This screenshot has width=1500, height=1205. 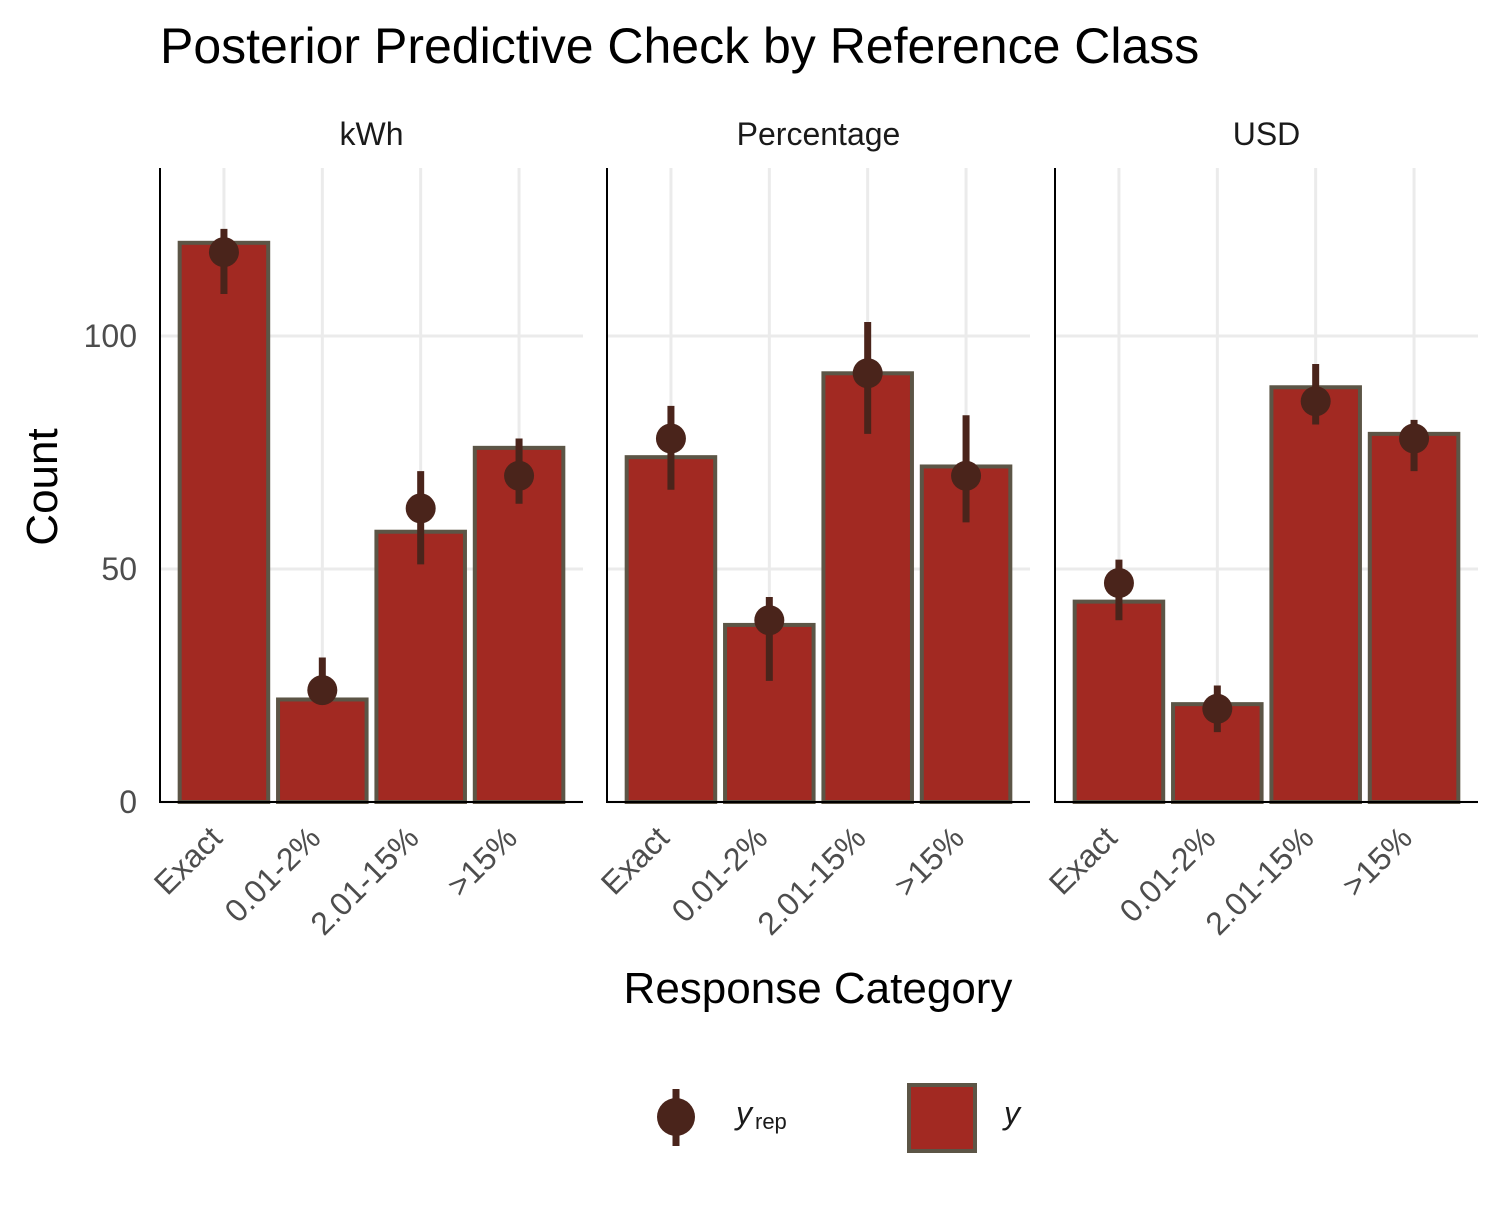 What do you see at coordinates (744, 1113) in the screenshot?
I see `legend-yrep-label: y` at bounding box center [744, 1113].